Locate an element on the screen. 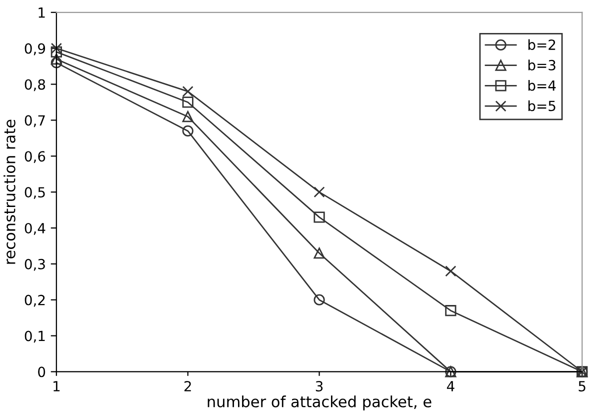 This screenshot has height=413, width=594. y-tick-label: 0,1 is located at coordinates (34, 336).